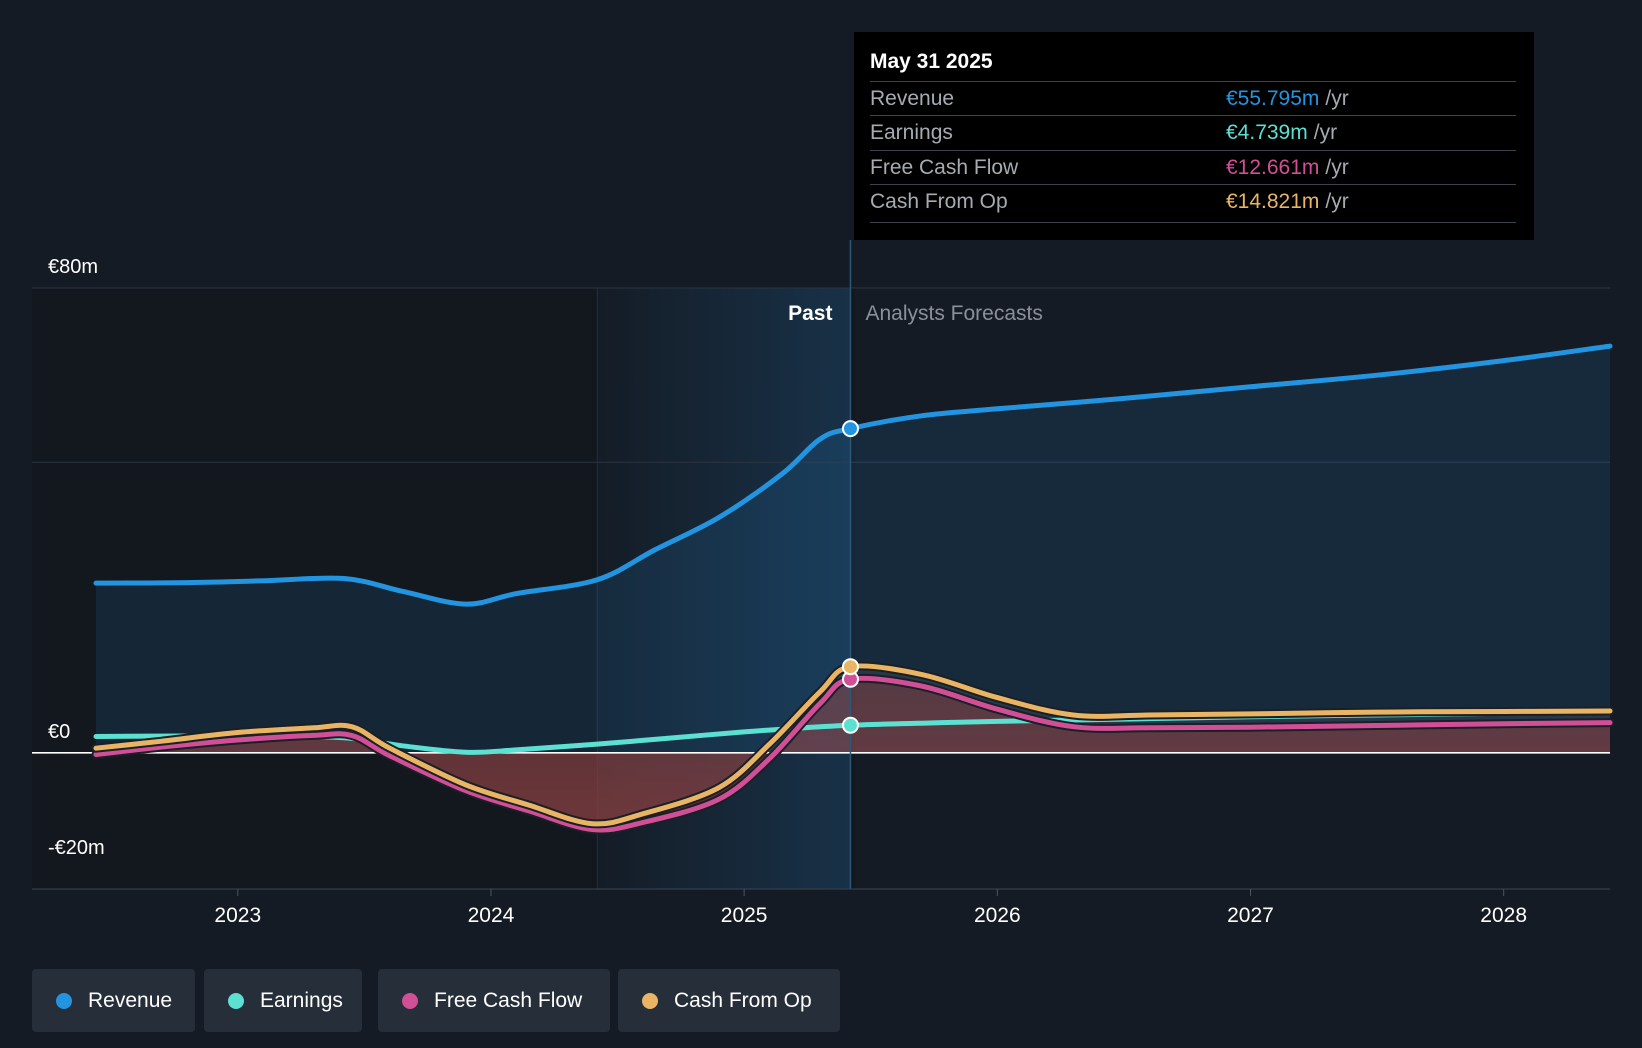  What do you see at coordinates (73, 267) in the screenshot?
I see `y-tick-label: €80m` at bounding box center [73, 267].